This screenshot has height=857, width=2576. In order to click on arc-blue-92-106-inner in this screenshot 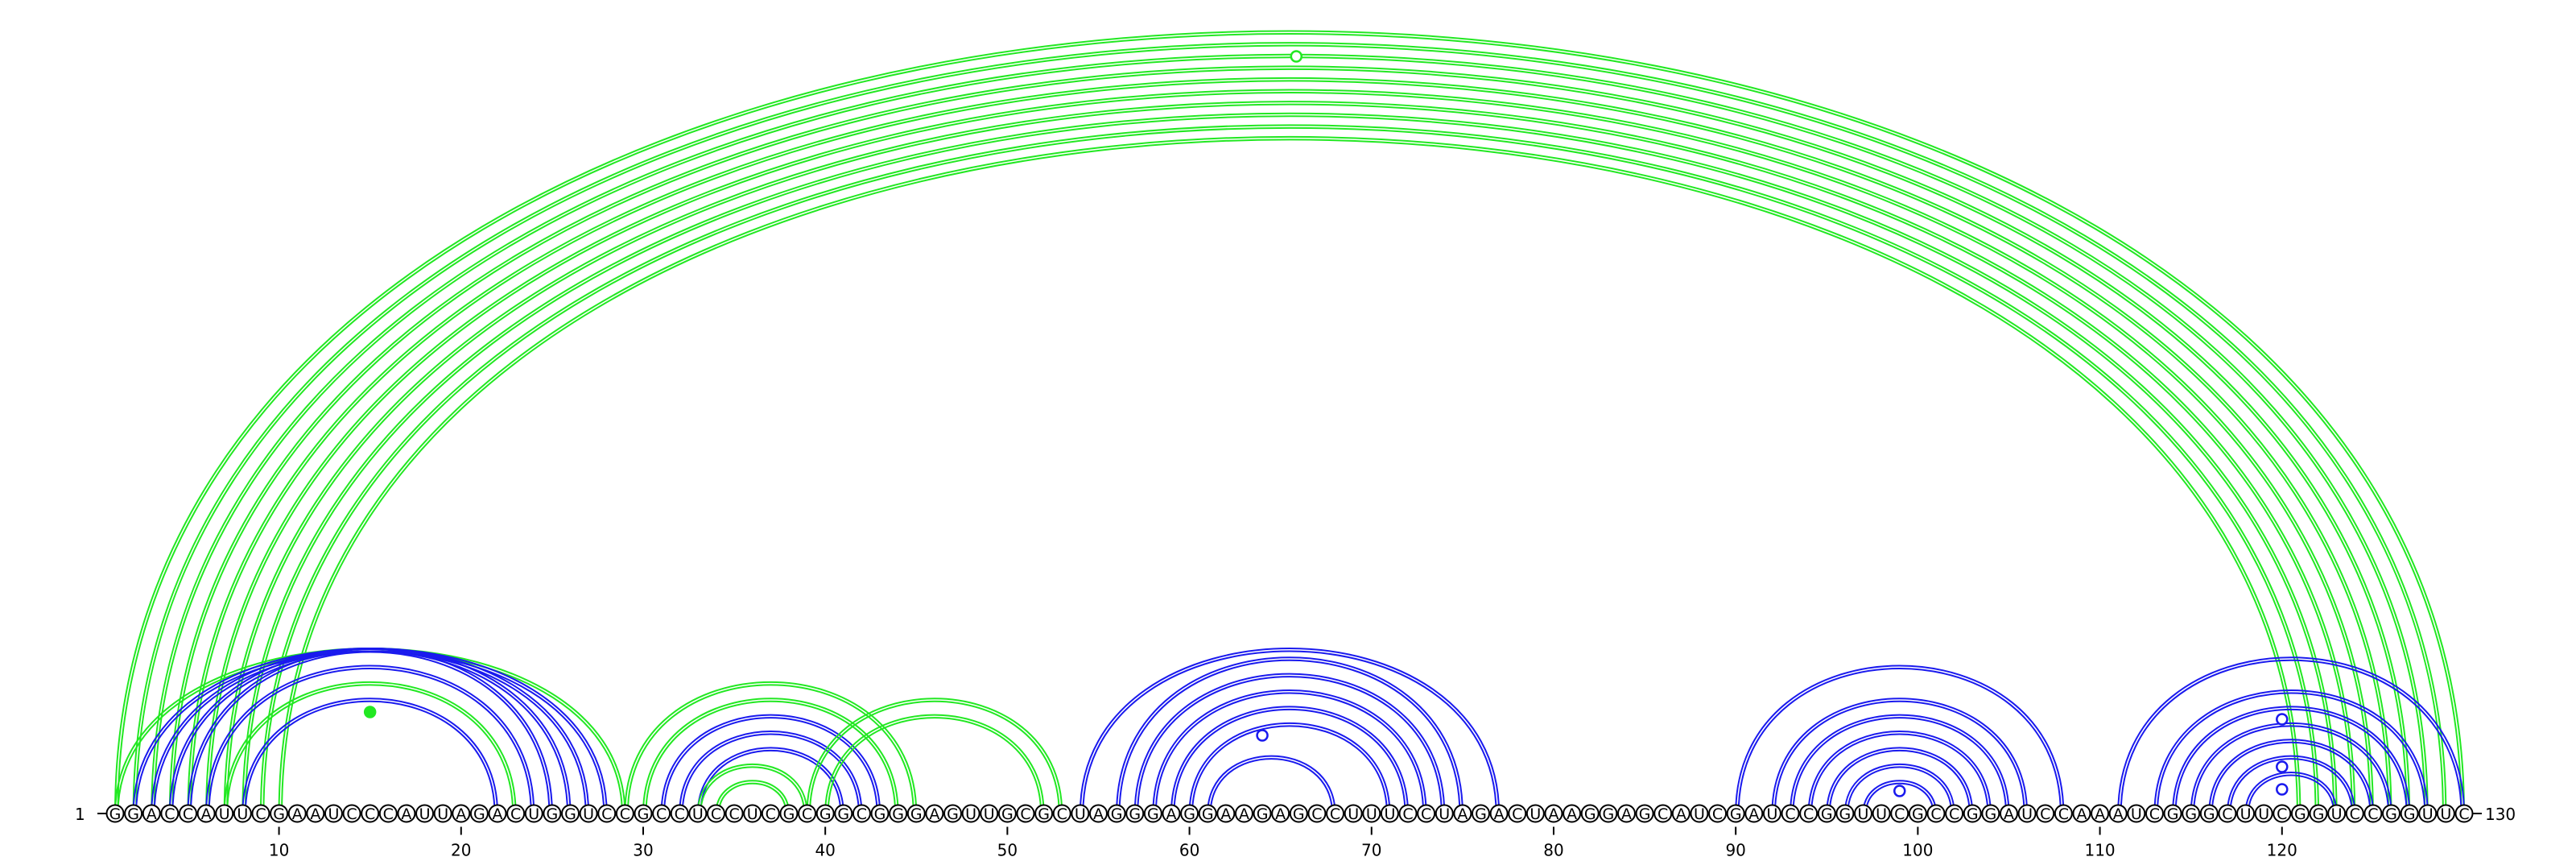, I will do `click(1899, 757)`.